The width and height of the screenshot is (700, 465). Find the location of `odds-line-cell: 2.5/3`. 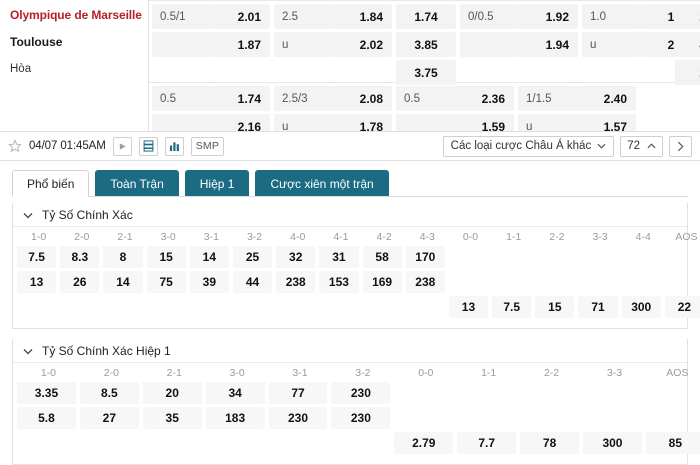

odds-line-cell: 2.5/3 is located at coordinates (303, 98).